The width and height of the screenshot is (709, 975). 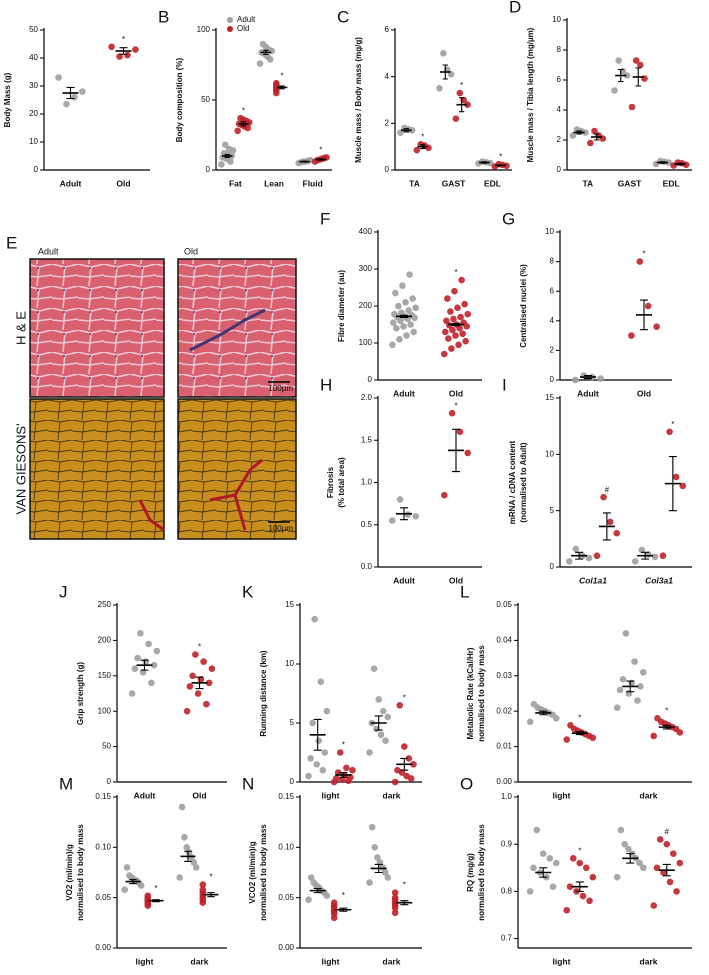 I want to click on y-tick-label: 50, so click(x=205, y=99).